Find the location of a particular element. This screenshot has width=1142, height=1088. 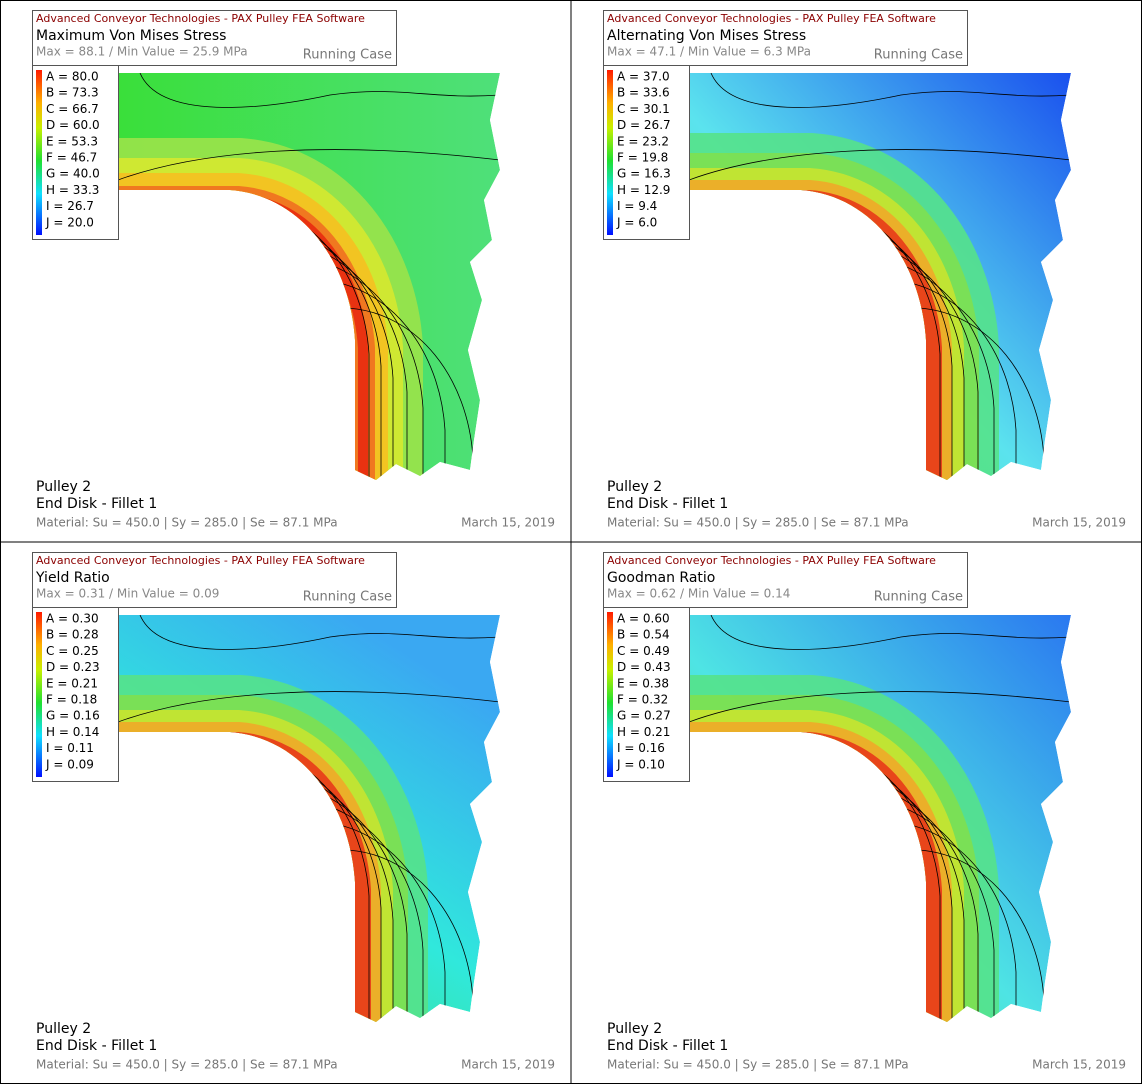

legend-entry: F = 46.7 is located at coordinates (71, 158).